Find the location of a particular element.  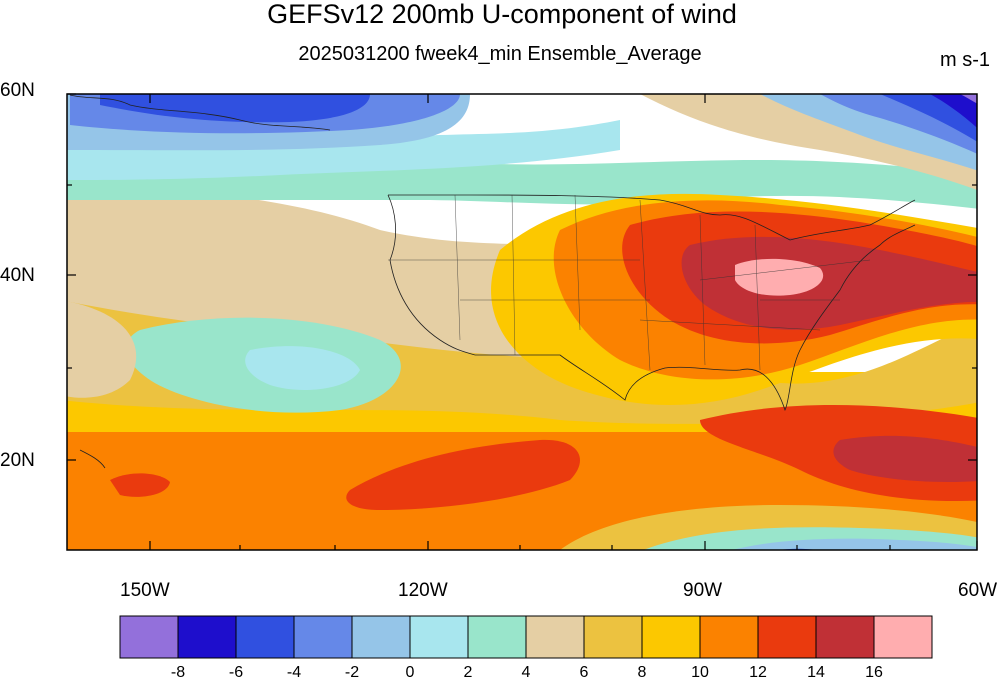

colorbar-label: 8 is located at coordinates (642, 672).